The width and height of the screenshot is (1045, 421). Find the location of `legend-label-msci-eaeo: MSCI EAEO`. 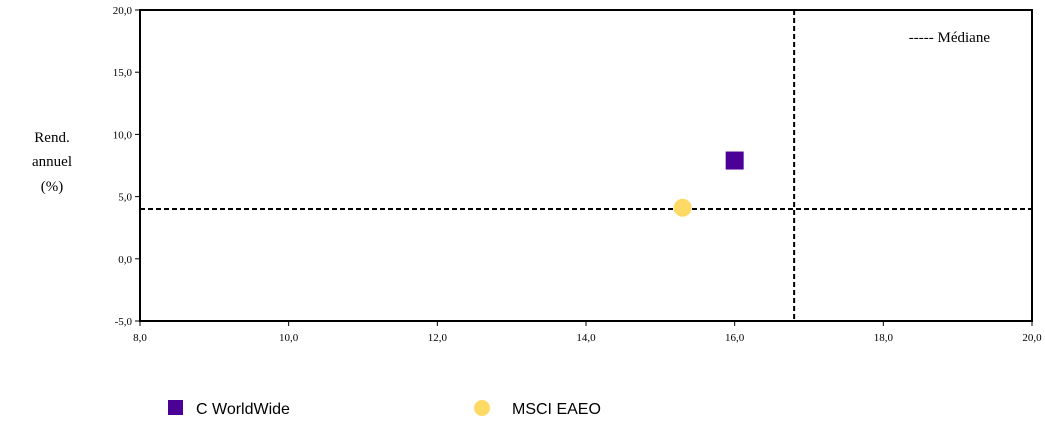

legend-label-msci-eaeo: MSCI EAEO is located at coordinates (556, 409).